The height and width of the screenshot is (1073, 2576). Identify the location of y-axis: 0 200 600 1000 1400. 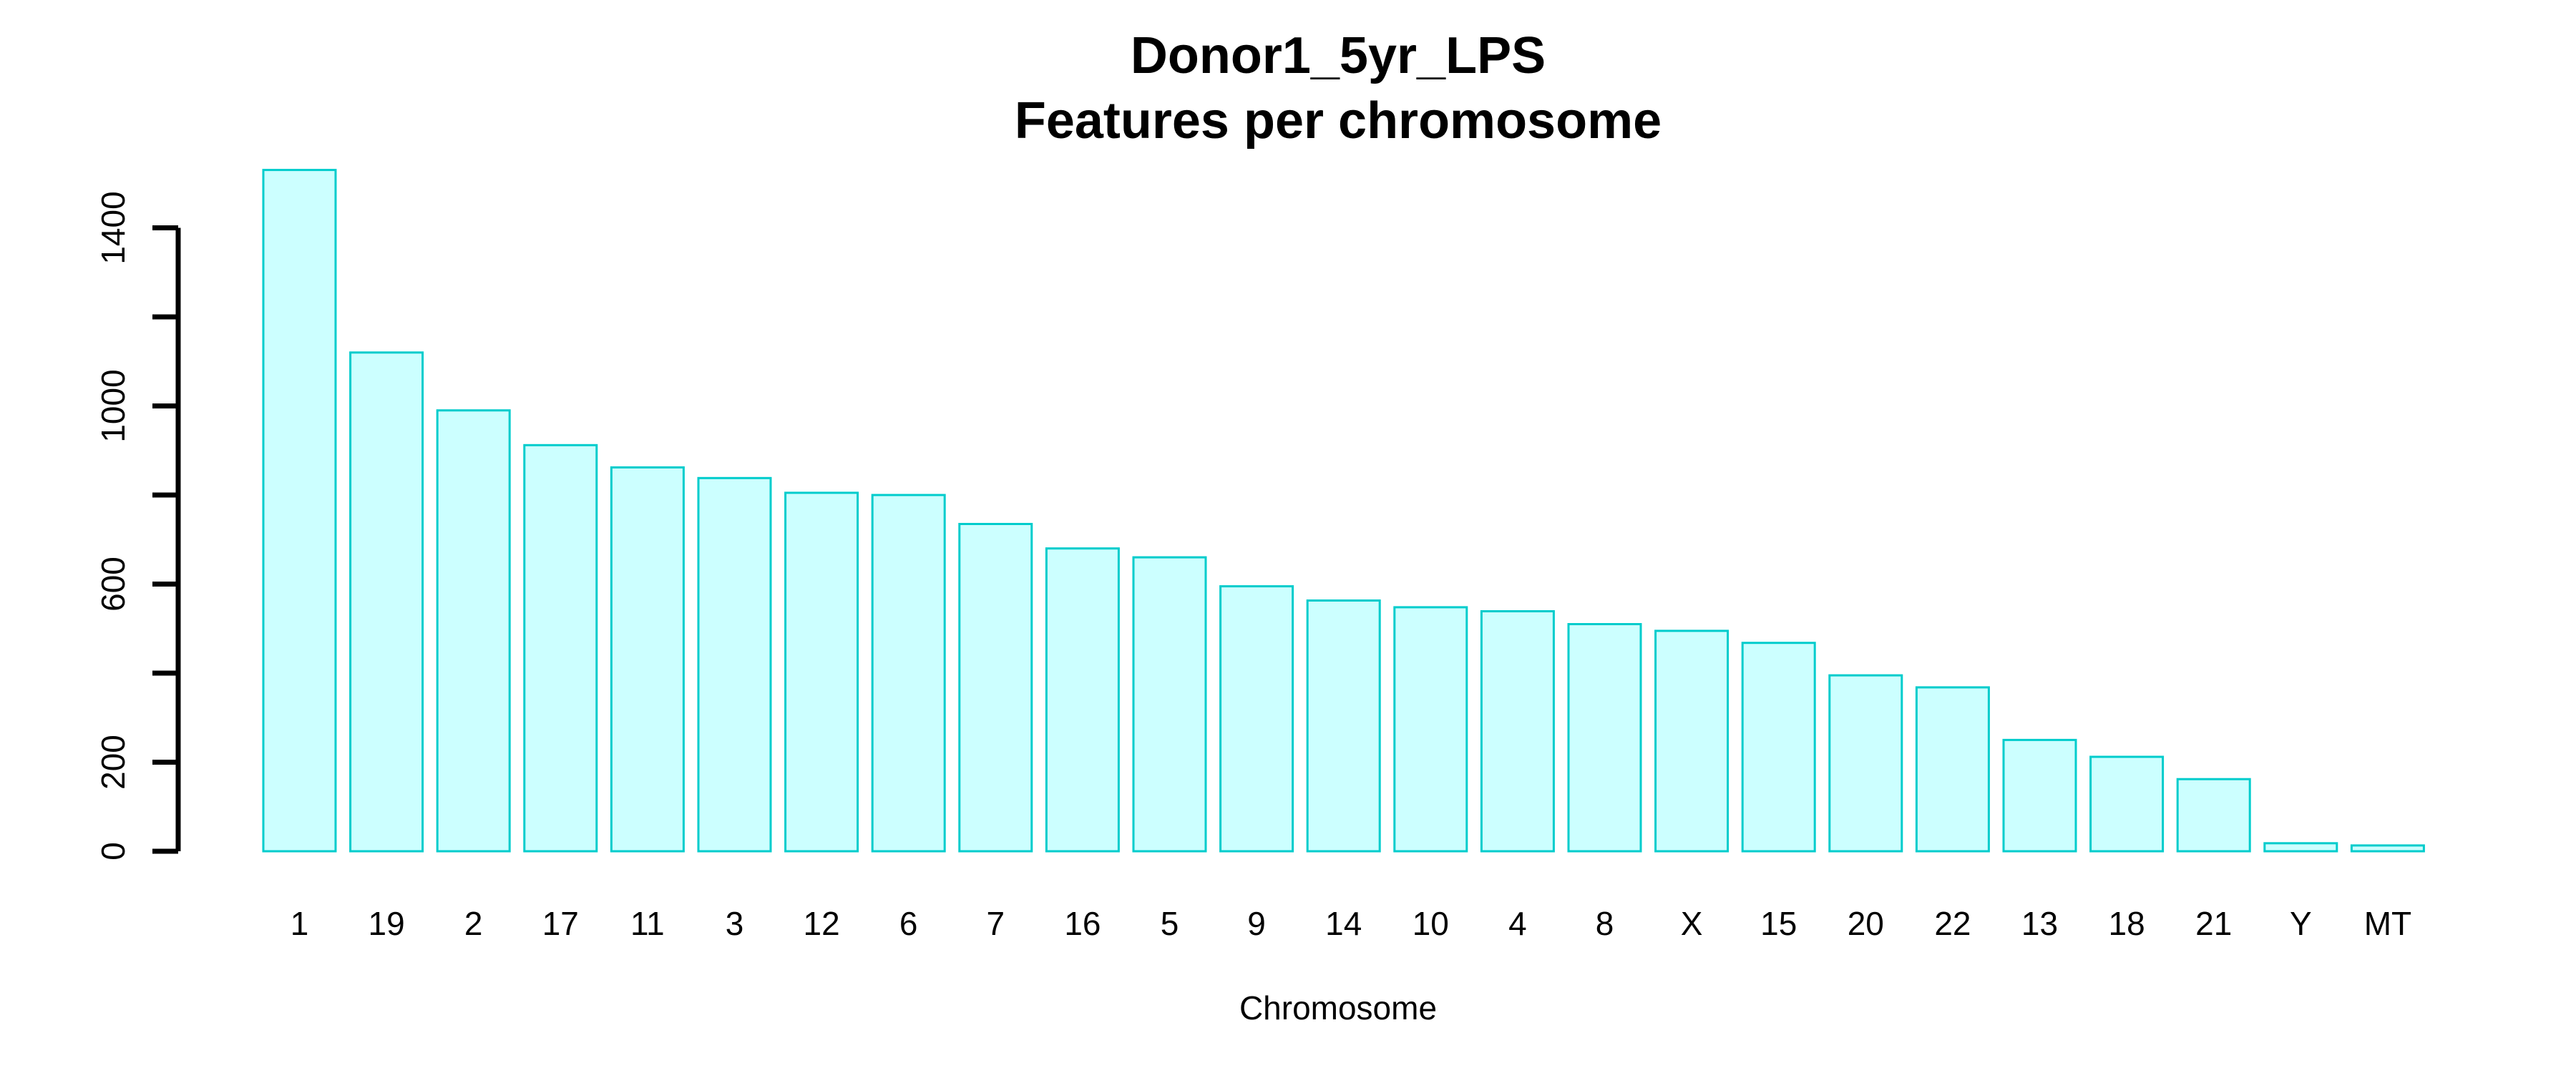
(137, 526).